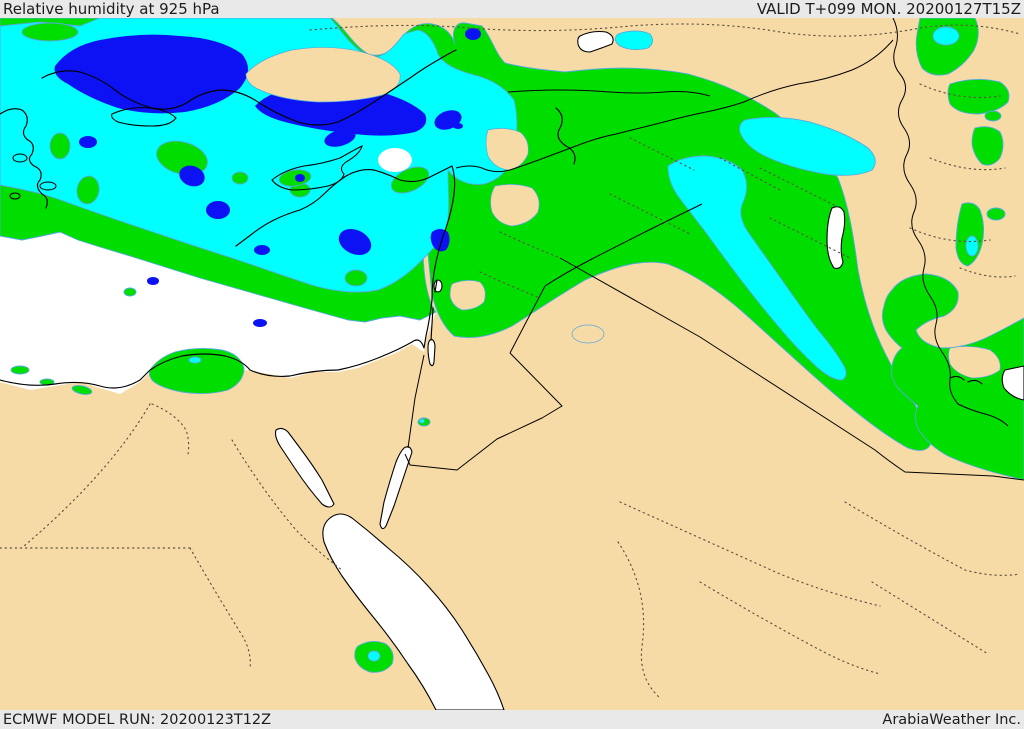  What do you see at coordinates (396, 488) in the screenshot?
I see `gulf-of-aqaba` at bounding box center [396, 488].